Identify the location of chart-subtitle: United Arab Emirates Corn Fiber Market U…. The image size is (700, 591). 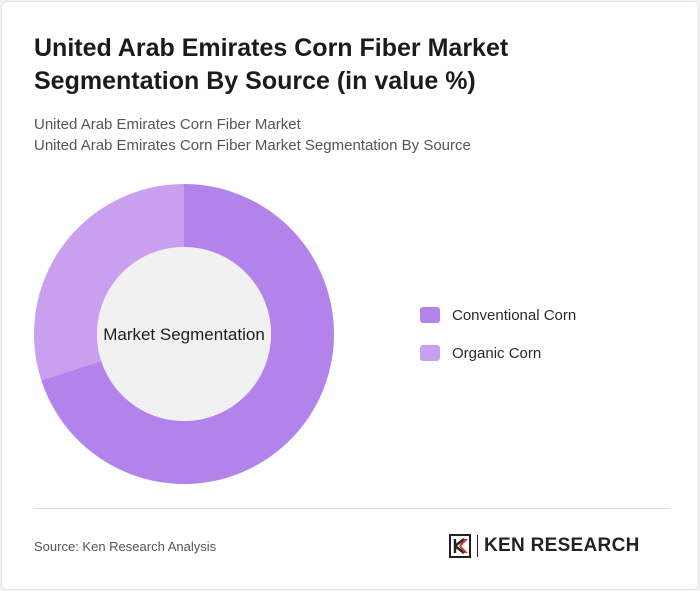
(252, 135).